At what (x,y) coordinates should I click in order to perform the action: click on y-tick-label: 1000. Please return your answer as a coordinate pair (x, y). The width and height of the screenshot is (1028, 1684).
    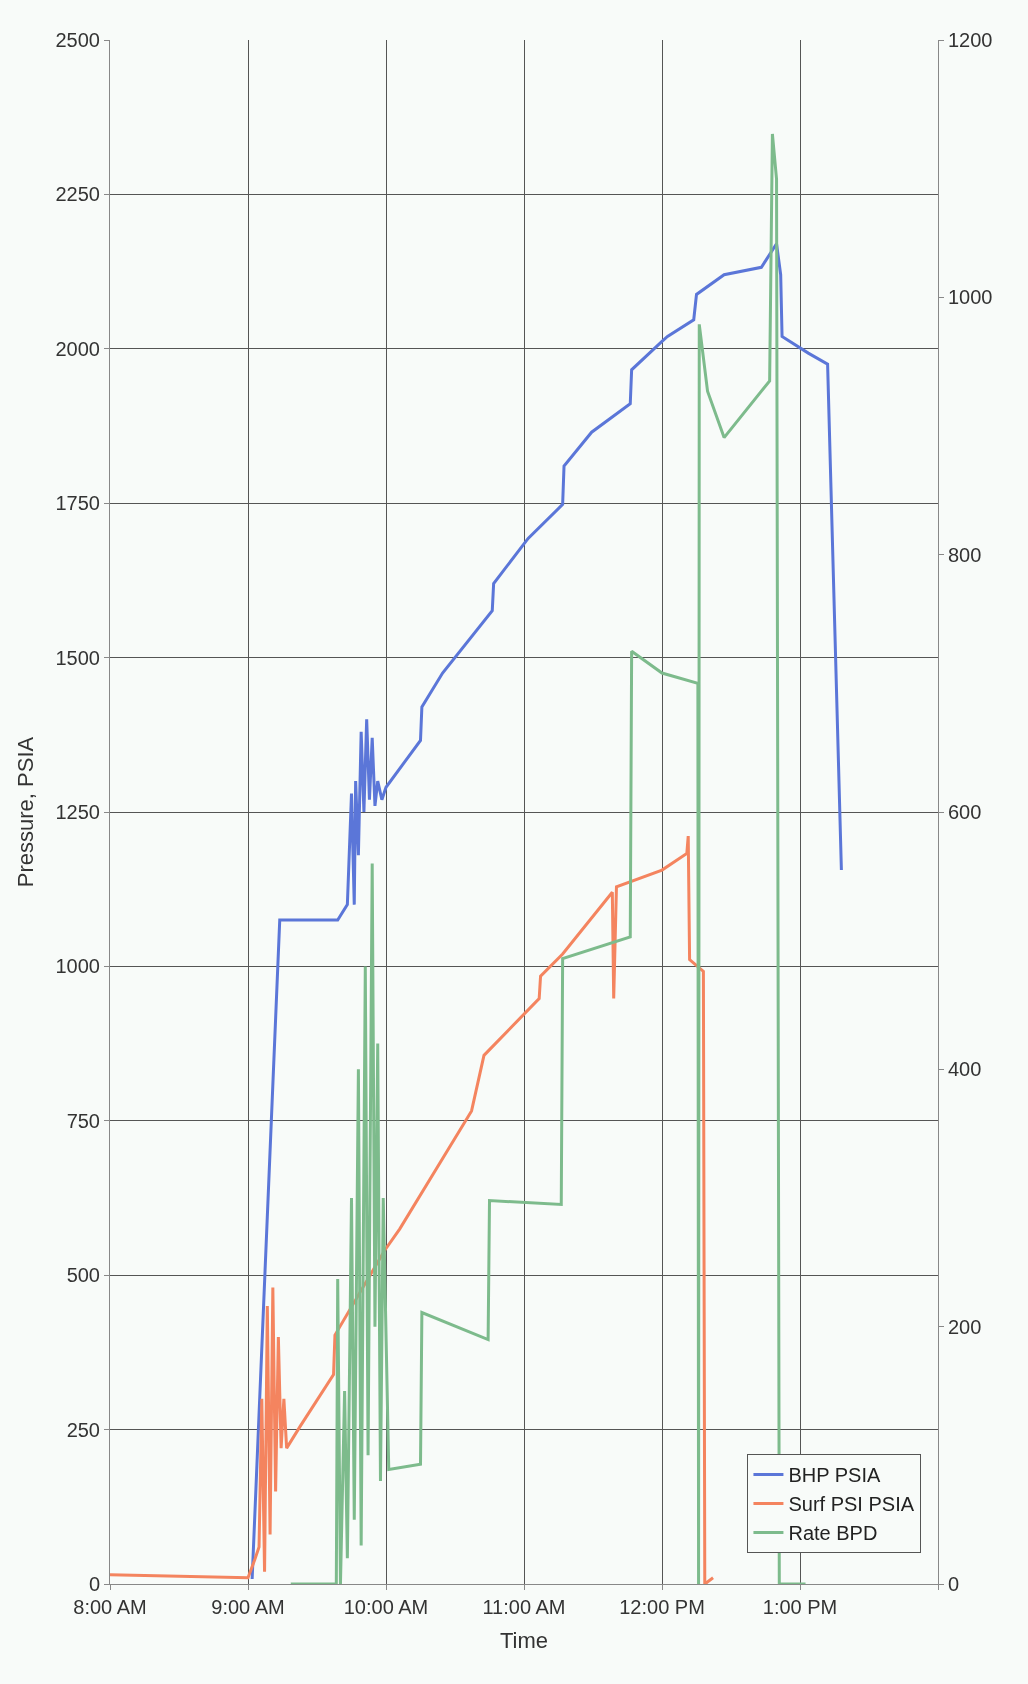
    Looking at the image, I should click on (77, 966).